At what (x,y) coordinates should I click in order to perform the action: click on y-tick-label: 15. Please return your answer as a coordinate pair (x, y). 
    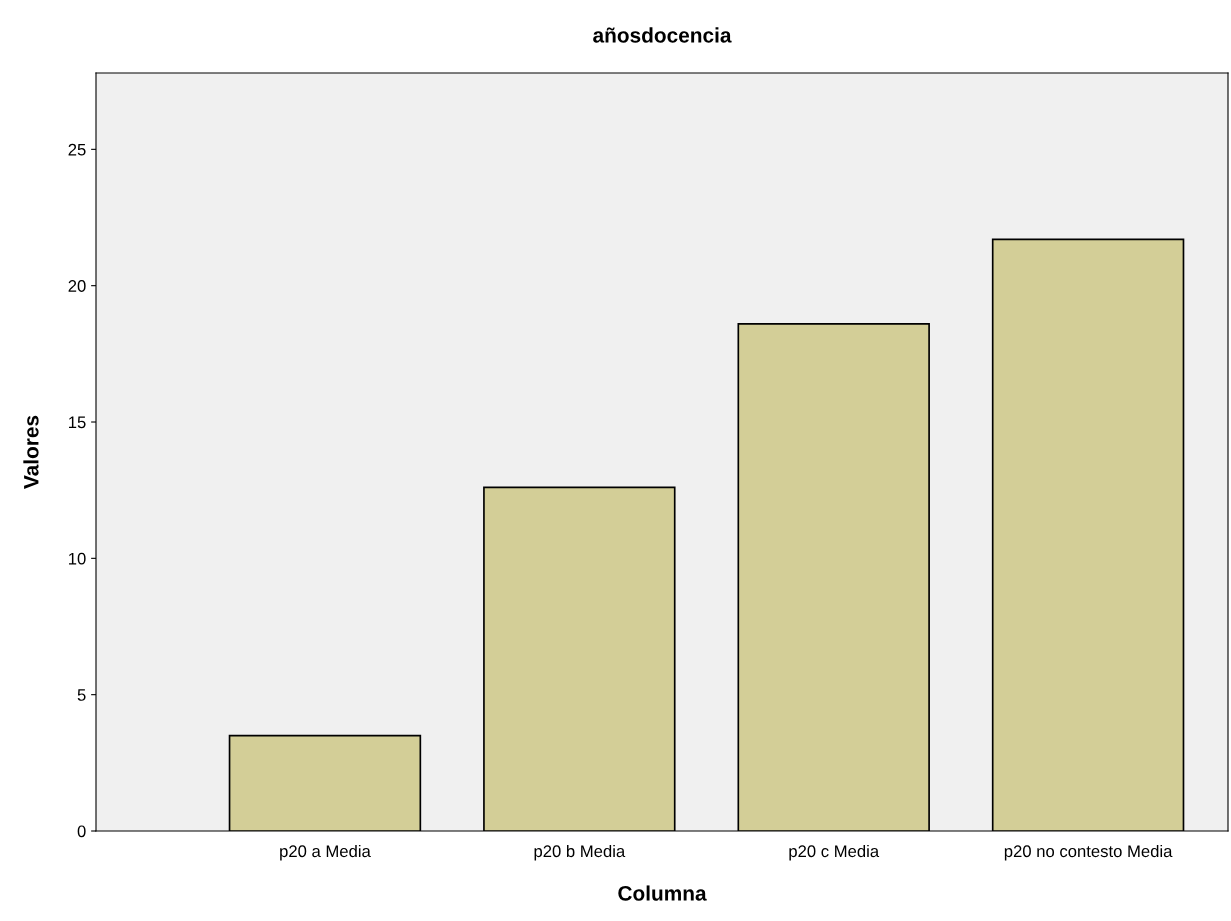
    Looking at the image, I should click on (77, 422).